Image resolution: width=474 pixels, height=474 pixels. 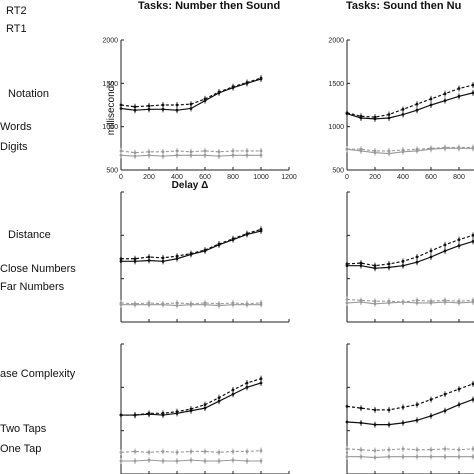 What do you see at coordinates (347, 177) in the screenshot?
I see `x-tick-label: 0` at bounding box center [347, 177].